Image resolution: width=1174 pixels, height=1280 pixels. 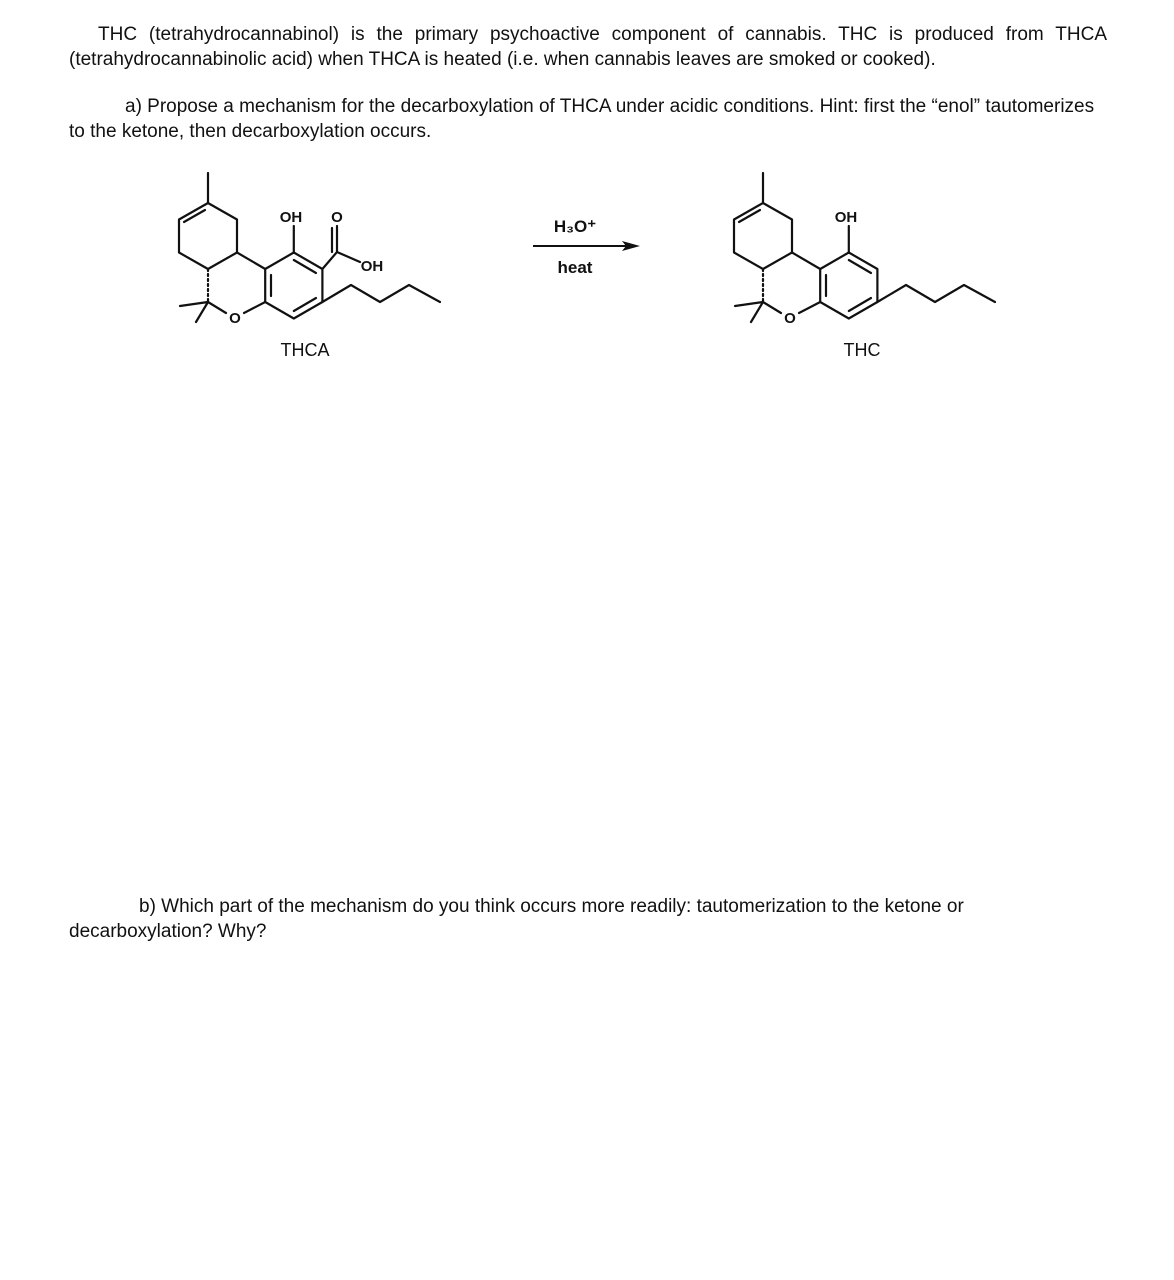 I want to click on reaction-scheme: OH O OH O THCA H₃O⁺ heat OH O THC, so click(x=587, y=265).